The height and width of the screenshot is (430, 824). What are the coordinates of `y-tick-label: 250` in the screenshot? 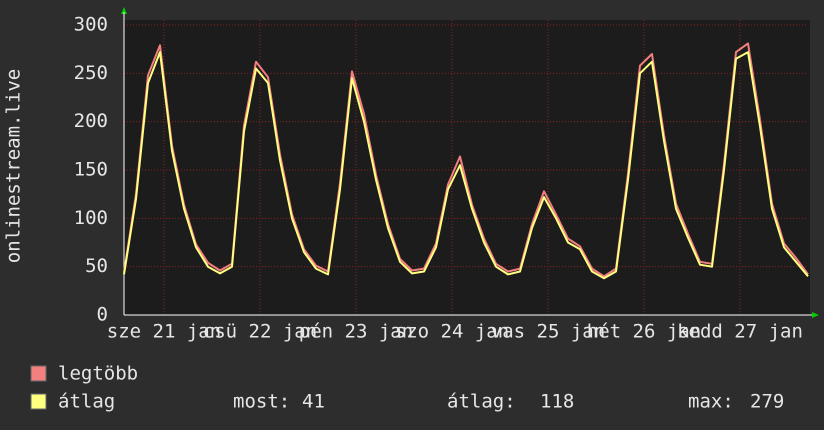 It's located at (91, 73).